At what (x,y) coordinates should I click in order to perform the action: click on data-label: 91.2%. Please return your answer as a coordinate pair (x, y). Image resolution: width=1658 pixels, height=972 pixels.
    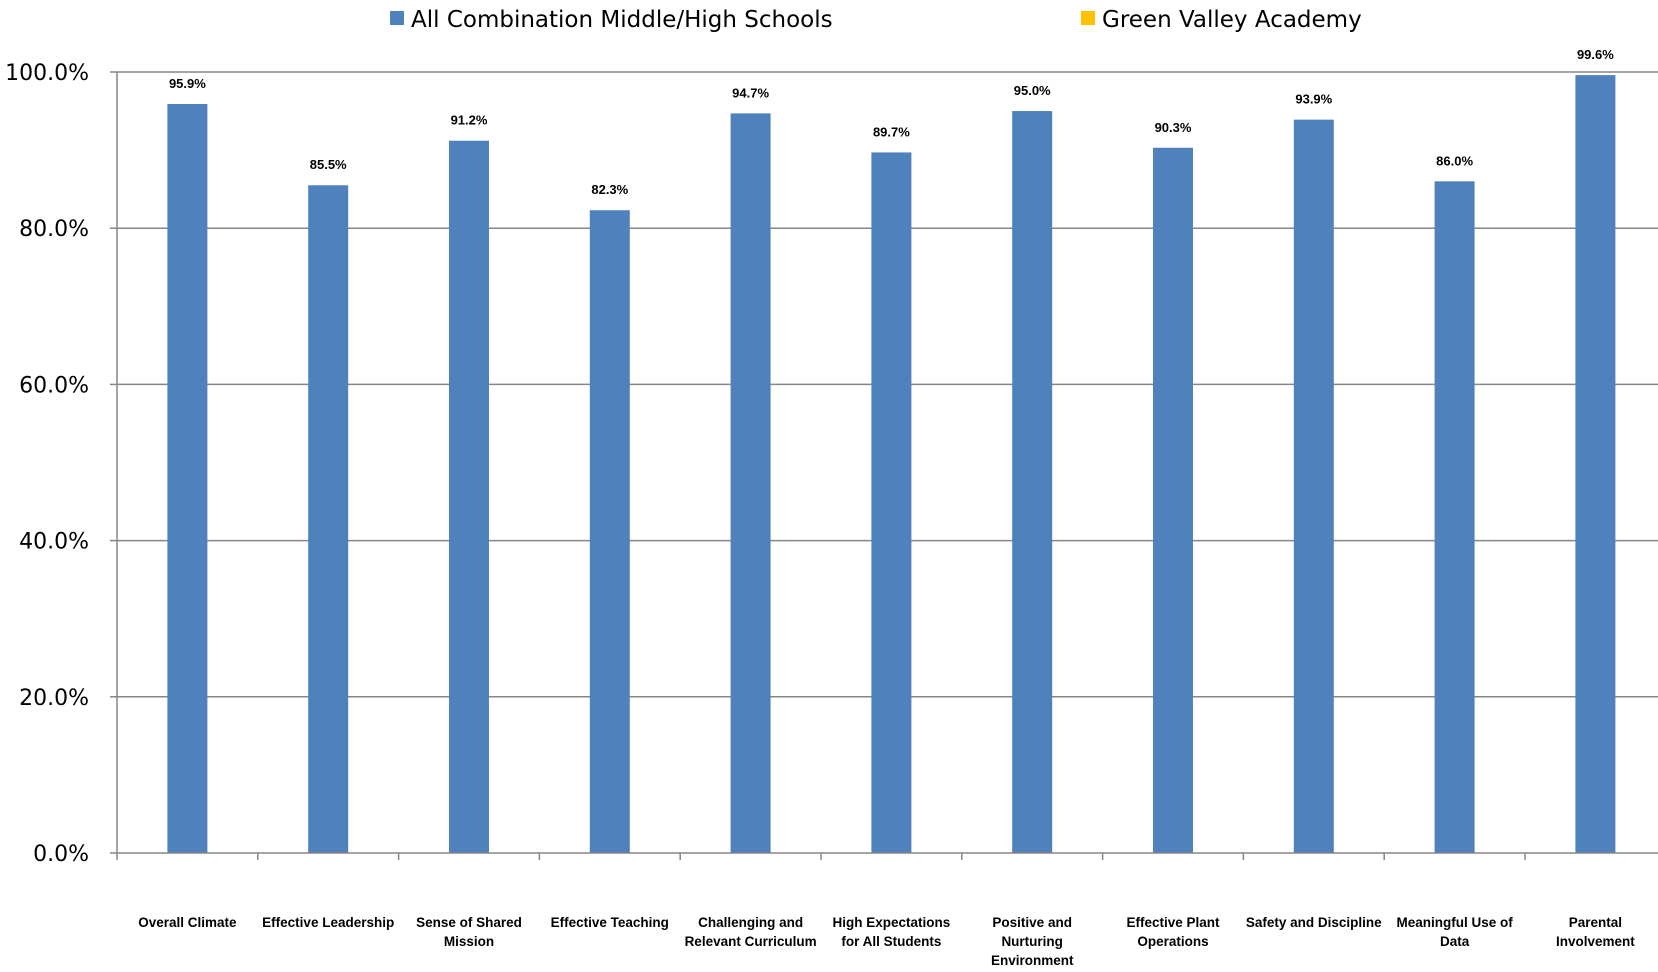
    Looking at the image, I should click on (469, 120).